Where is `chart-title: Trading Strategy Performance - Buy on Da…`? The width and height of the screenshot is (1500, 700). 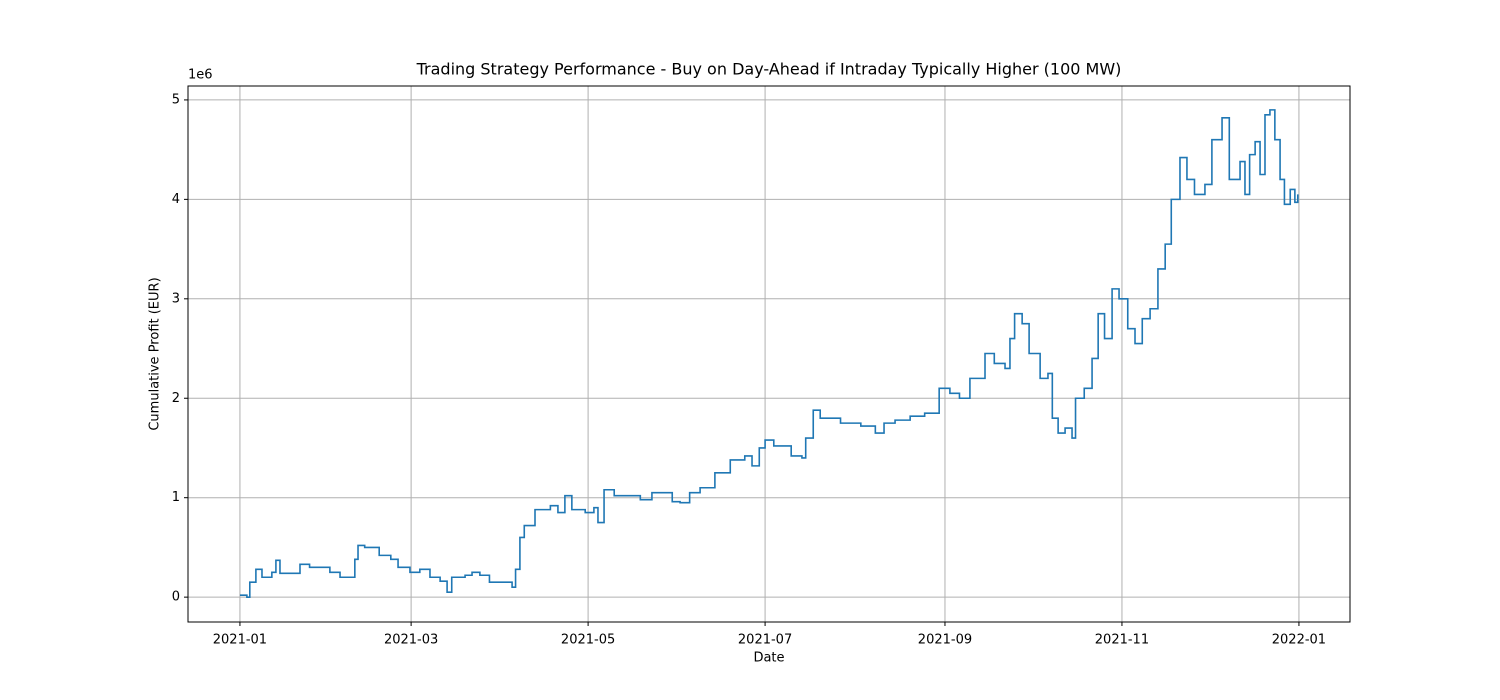
chart-title: Trading Strategy Performance - Buy on Da… is located at coordinates (769, 69).